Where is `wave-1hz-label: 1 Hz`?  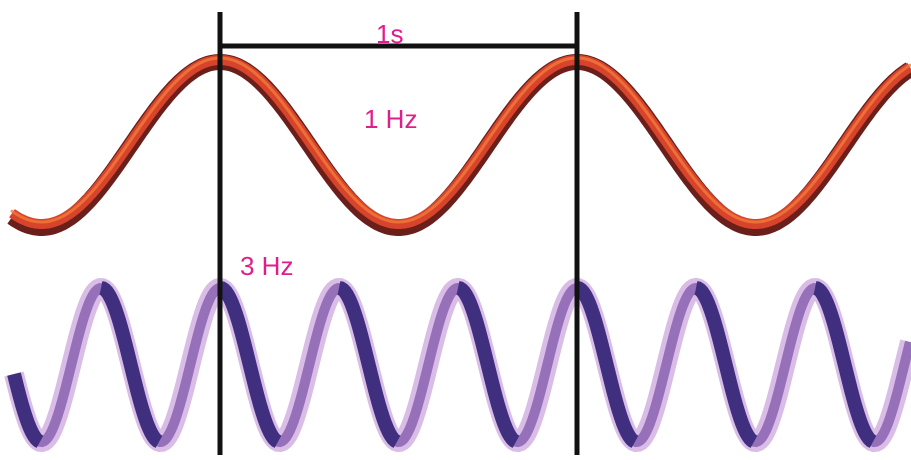 wave-1hz-label: 1 Hz is located at coordinates (391, 119).